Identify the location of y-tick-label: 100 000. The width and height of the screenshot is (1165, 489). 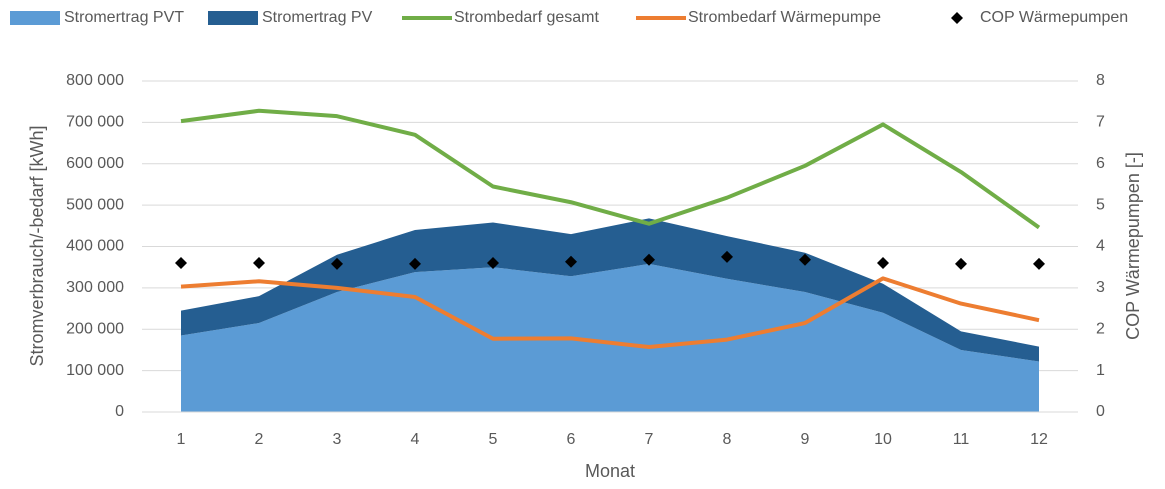
(95, 370).